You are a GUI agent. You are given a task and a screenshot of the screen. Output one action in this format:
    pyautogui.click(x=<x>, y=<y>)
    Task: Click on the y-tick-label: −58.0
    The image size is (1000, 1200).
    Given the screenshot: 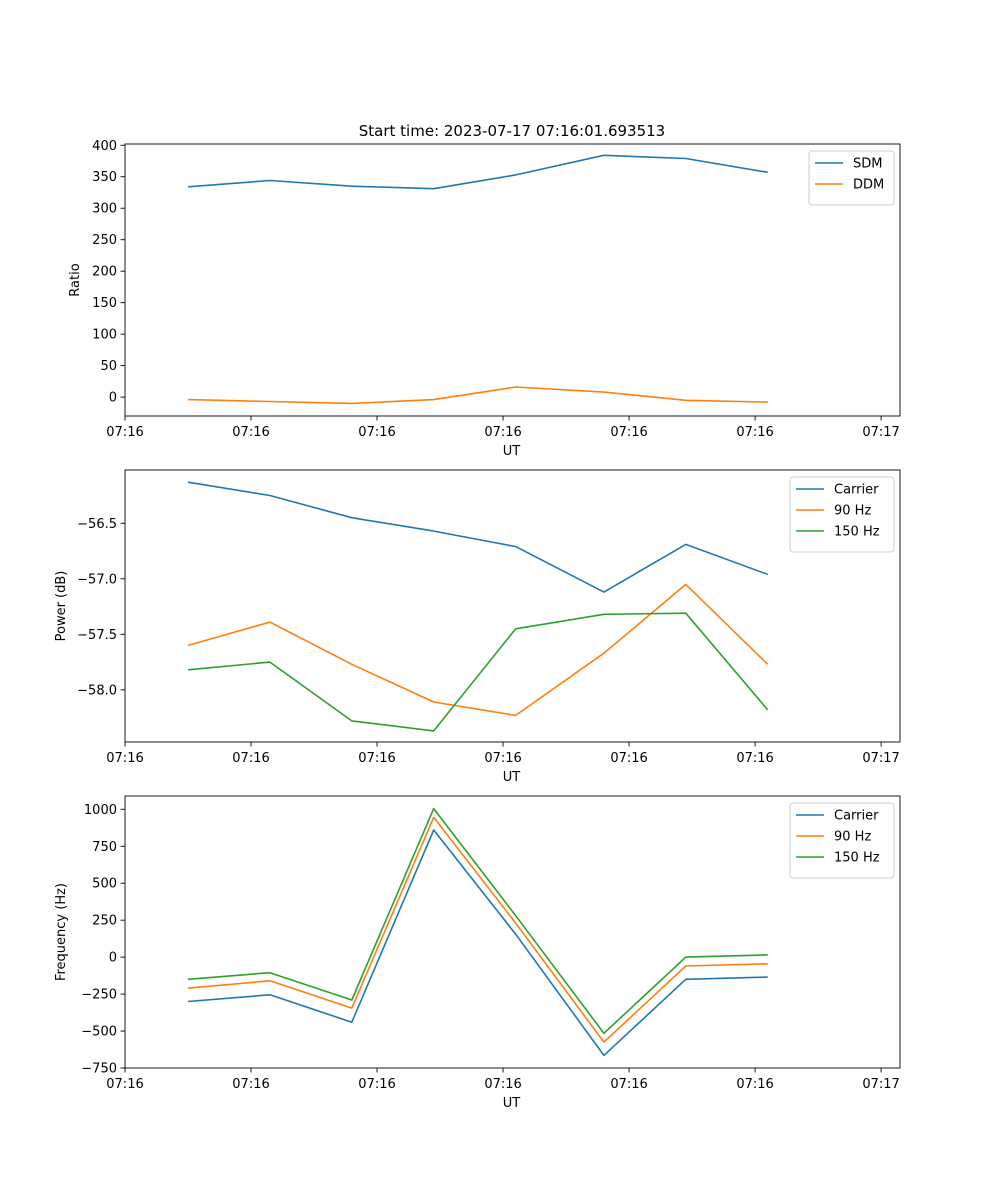 What is the action you would take?
    pyautogui.click(x=97, y=690)
    